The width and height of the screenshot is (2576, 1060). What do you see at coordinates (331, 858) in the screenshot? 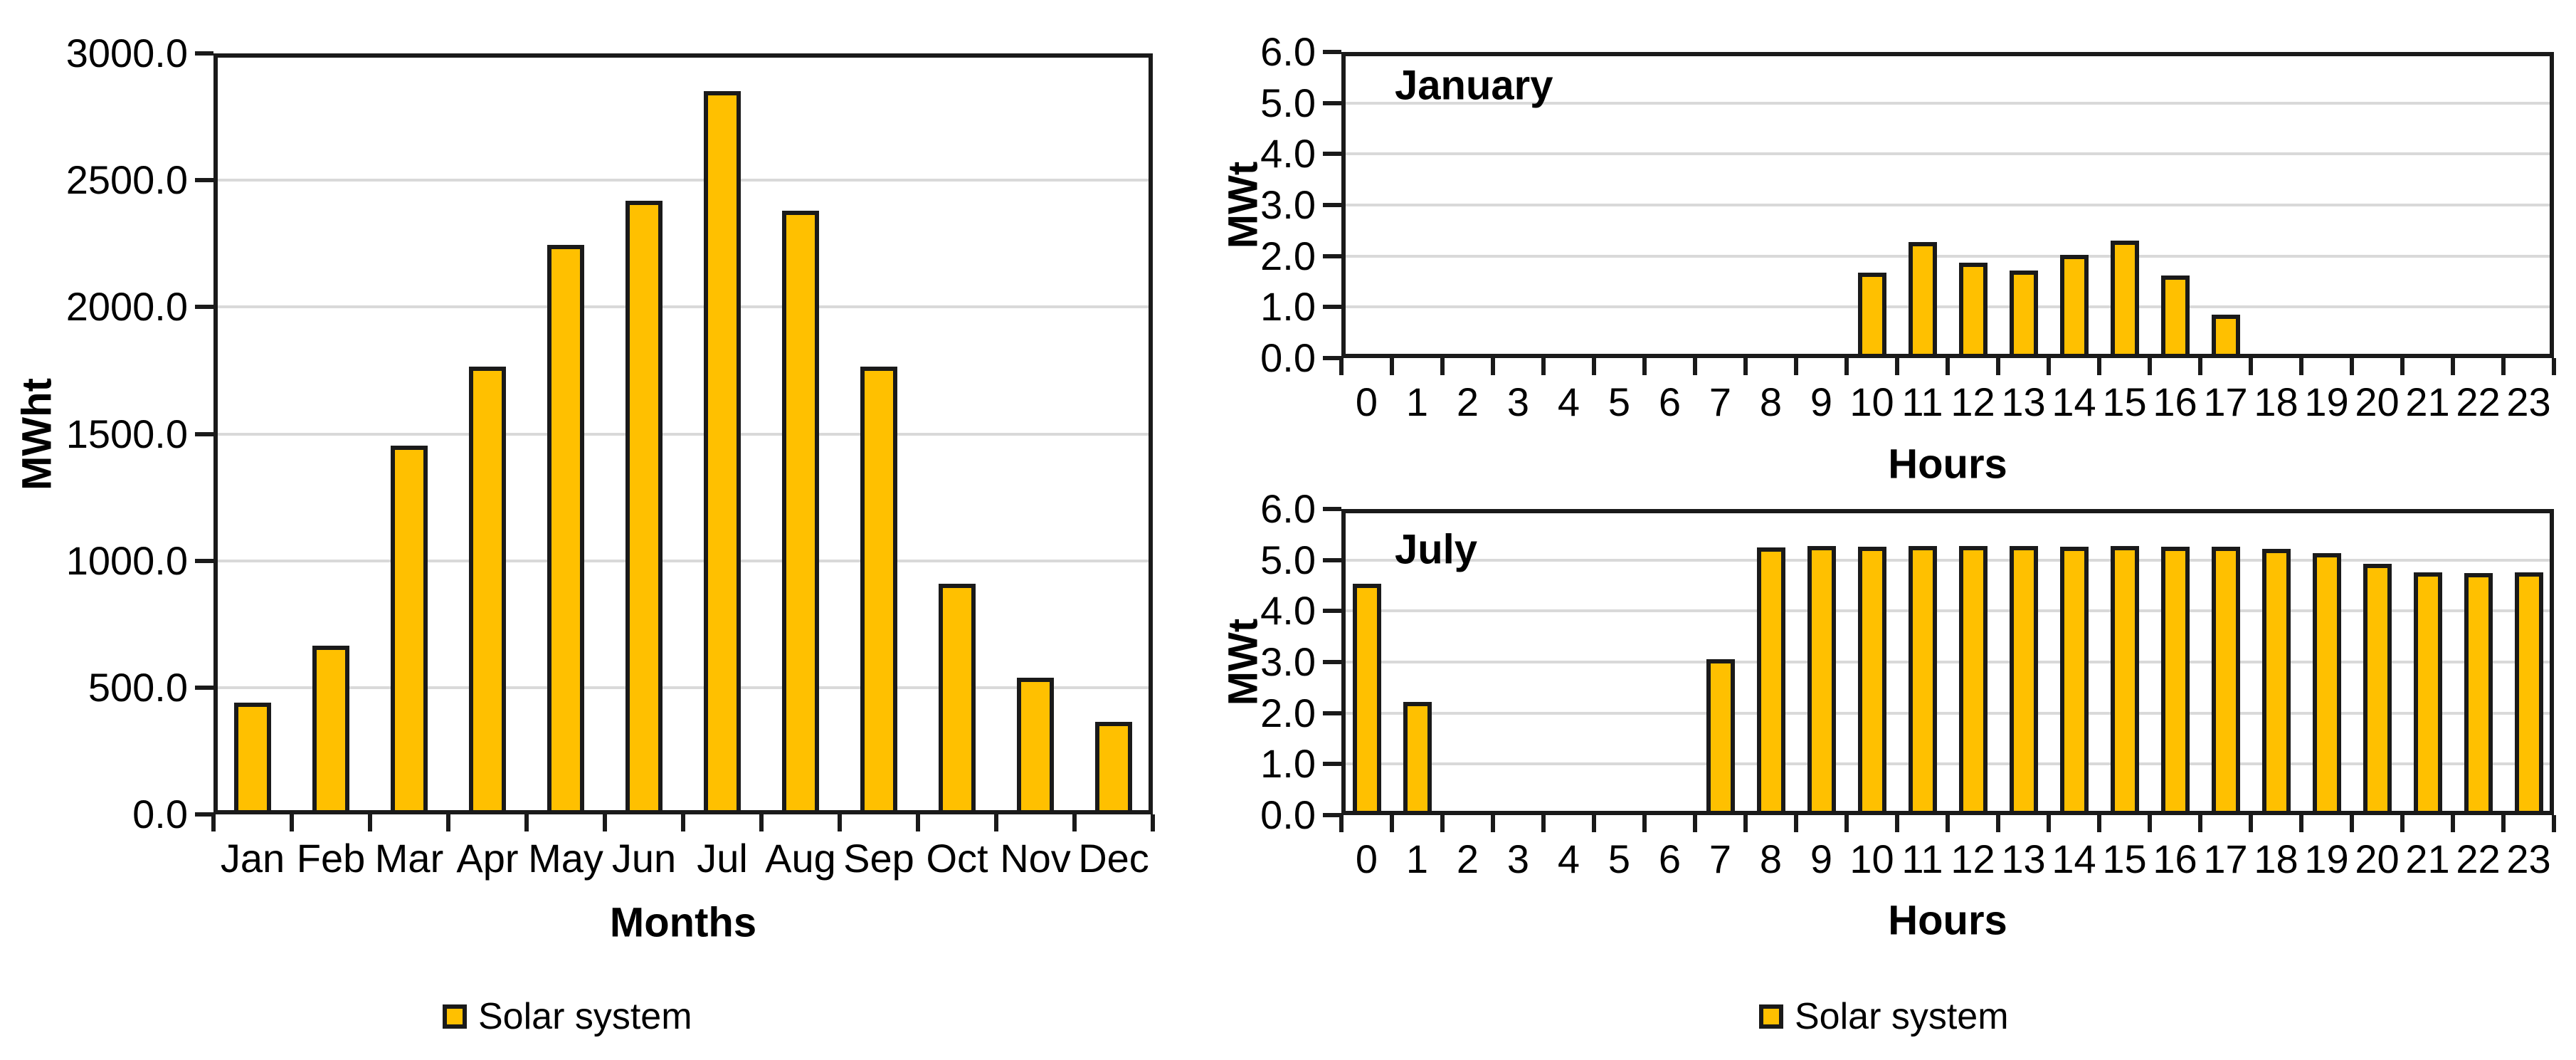
I see `x-tick-label: Feb` at bounding box center [331, 858].